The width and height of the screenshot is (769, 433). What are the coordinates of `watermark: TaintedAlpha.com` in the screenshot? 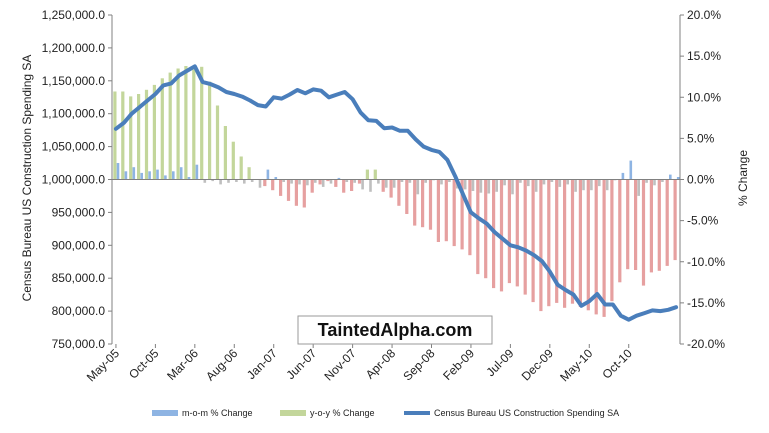 It's located at (395, 330).